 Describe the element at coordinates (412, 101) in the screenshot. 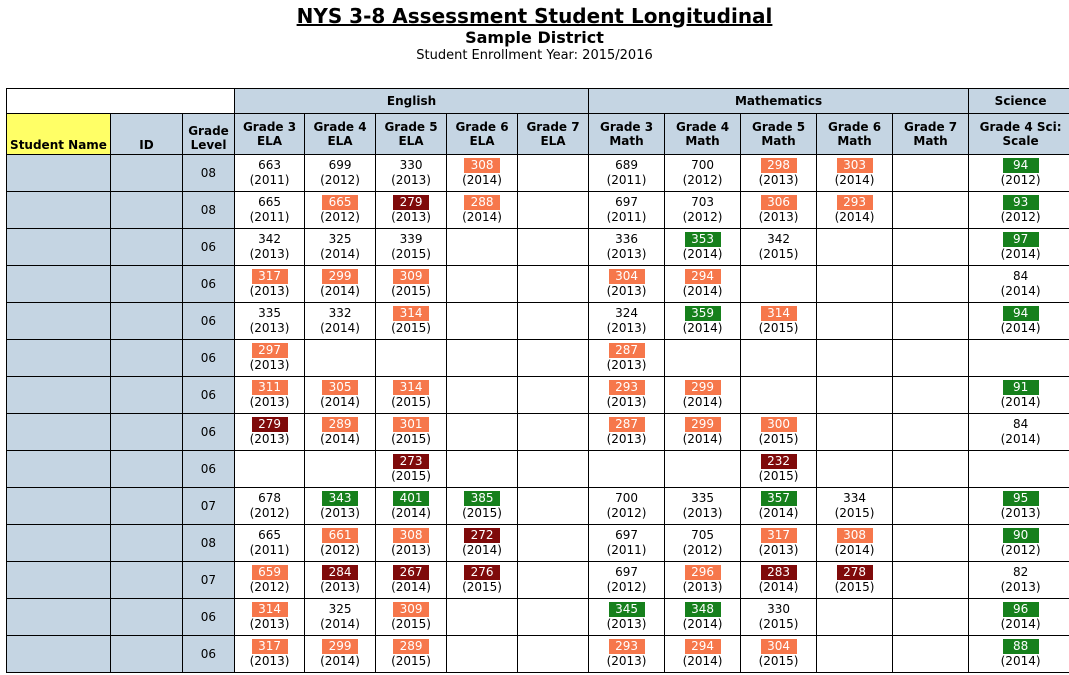

I see `group-english: English` at that location.